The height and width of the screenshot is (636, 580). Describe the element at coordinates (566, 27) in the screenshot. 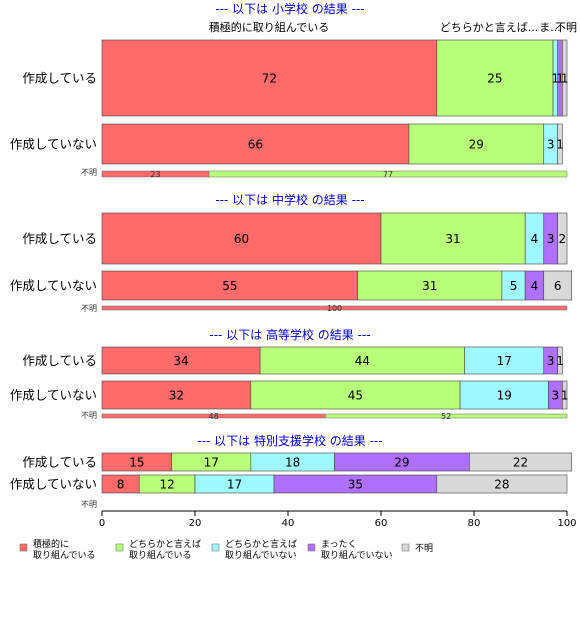

I see `top-column-label: 不明` at that location.